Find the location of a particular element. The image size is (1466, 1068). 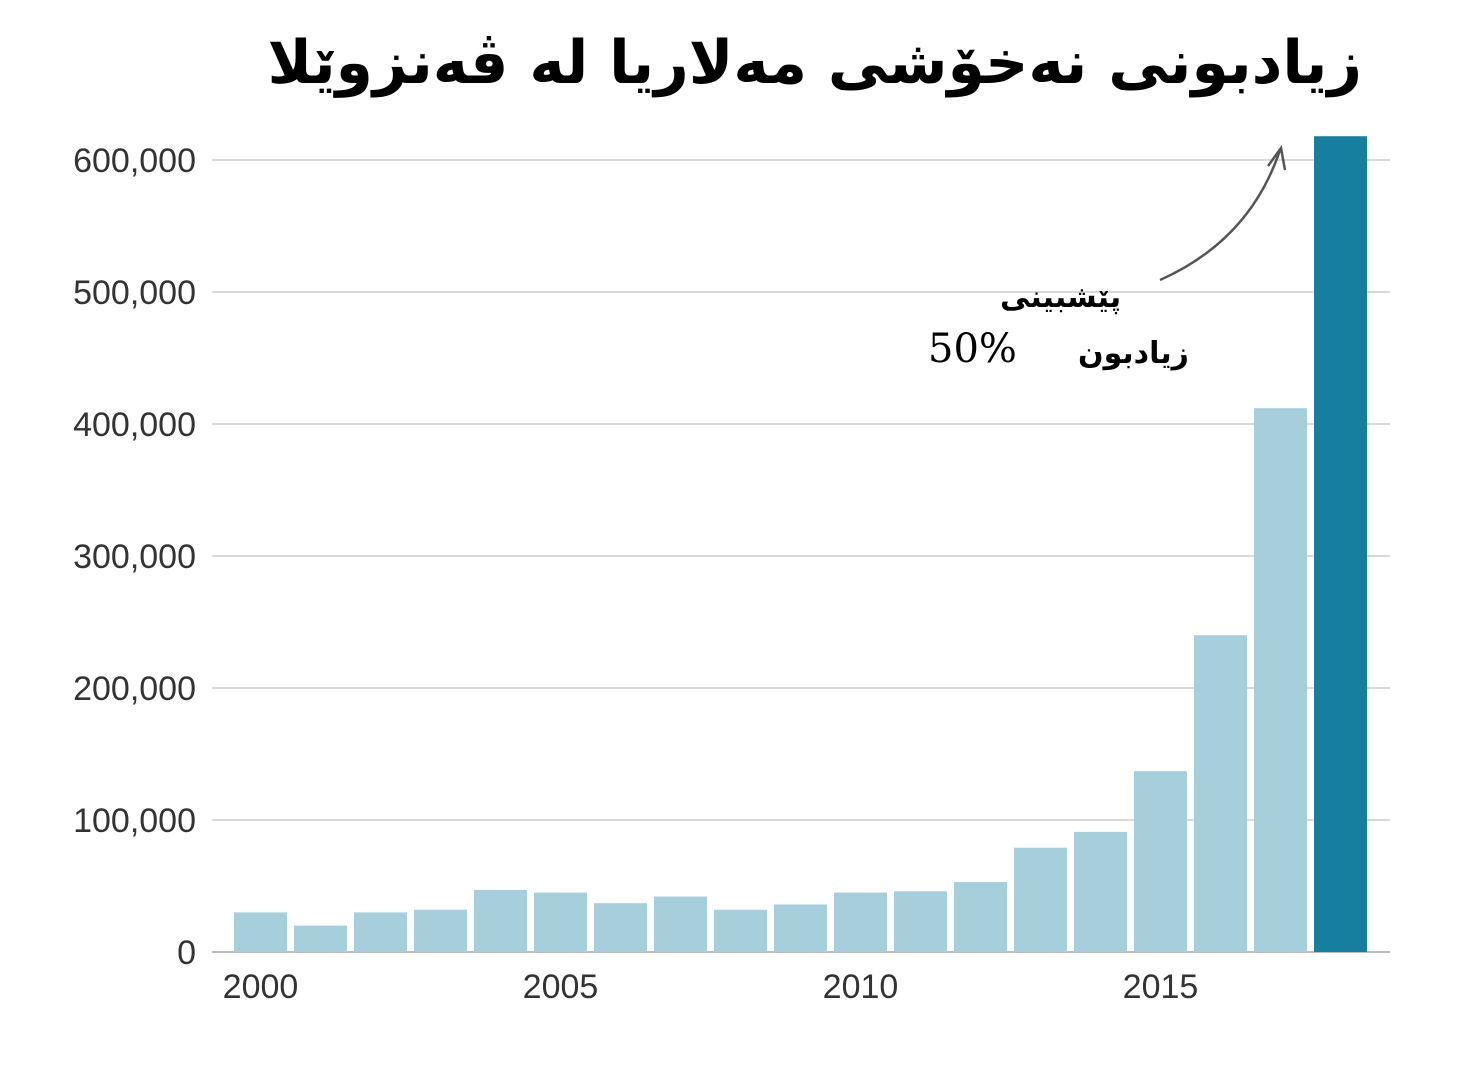

x-tick-label: 2000 is located at coordinates (261, 987).